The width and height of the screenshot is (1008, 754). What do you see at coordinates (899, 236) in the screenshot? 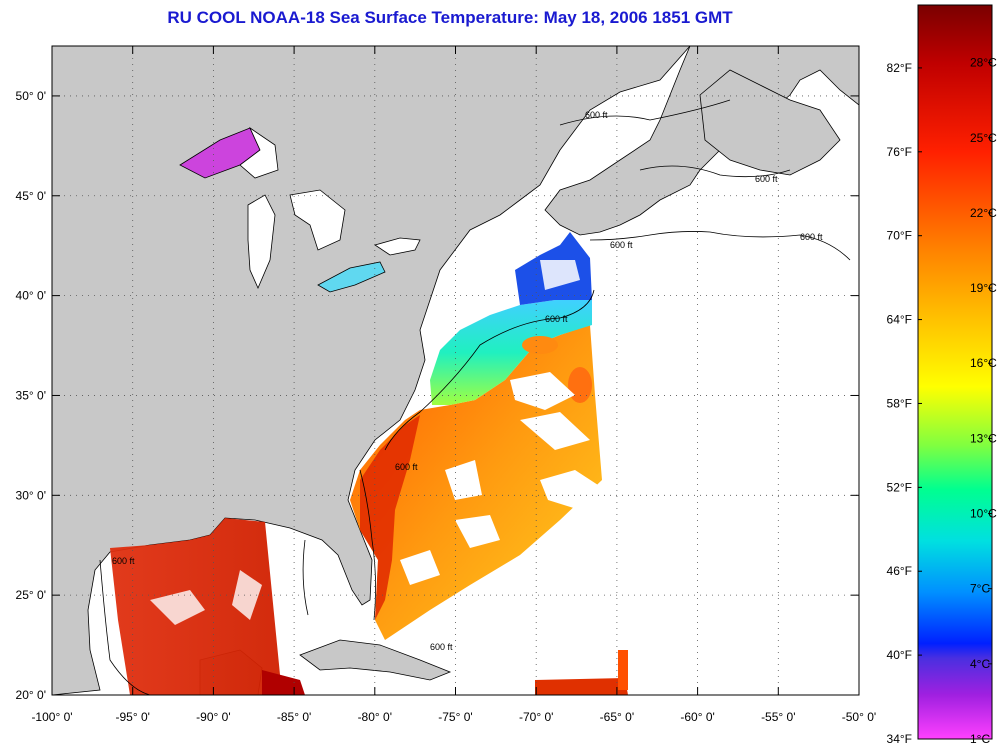
I see `colorbar-f-label: 70°F` at bounding box center [899, 236].